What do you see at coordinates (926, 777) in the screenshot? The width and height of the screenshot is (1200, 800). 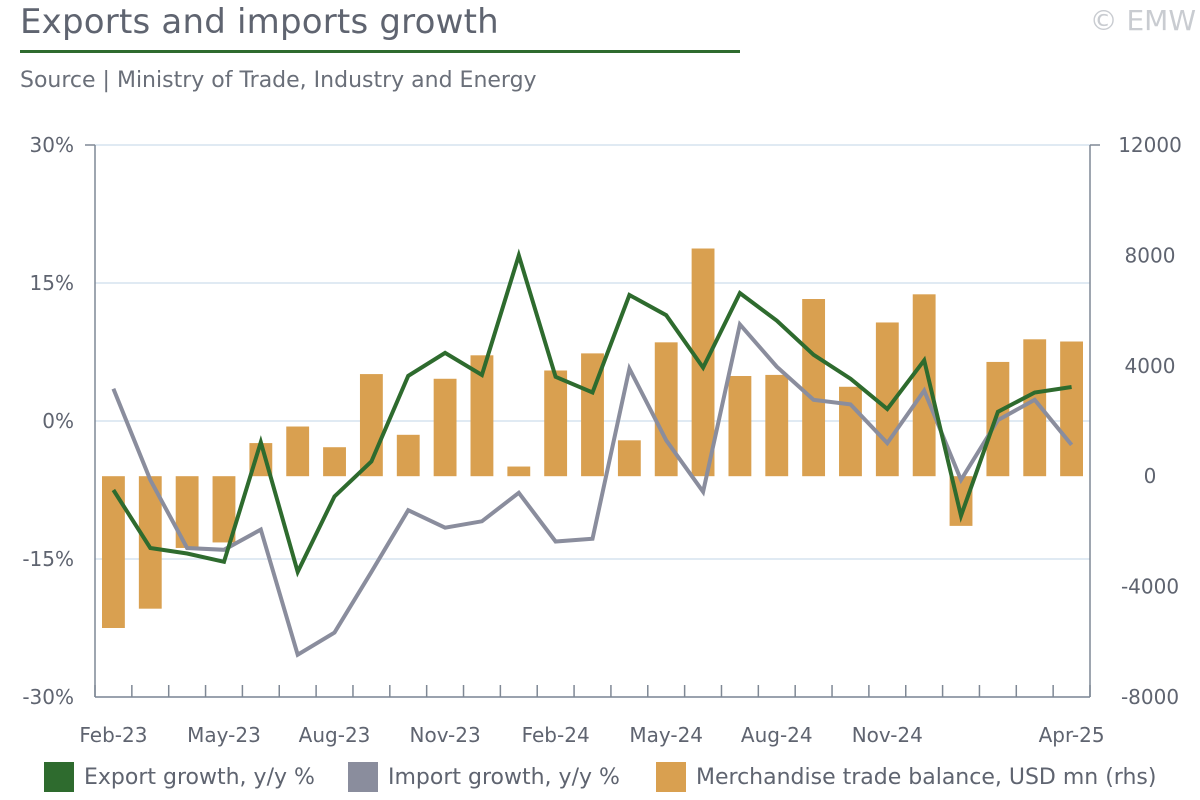 I see `legend-label-balance: Merchandise trade balance, USD mn (rhs)` at bounding box center [926, 777].